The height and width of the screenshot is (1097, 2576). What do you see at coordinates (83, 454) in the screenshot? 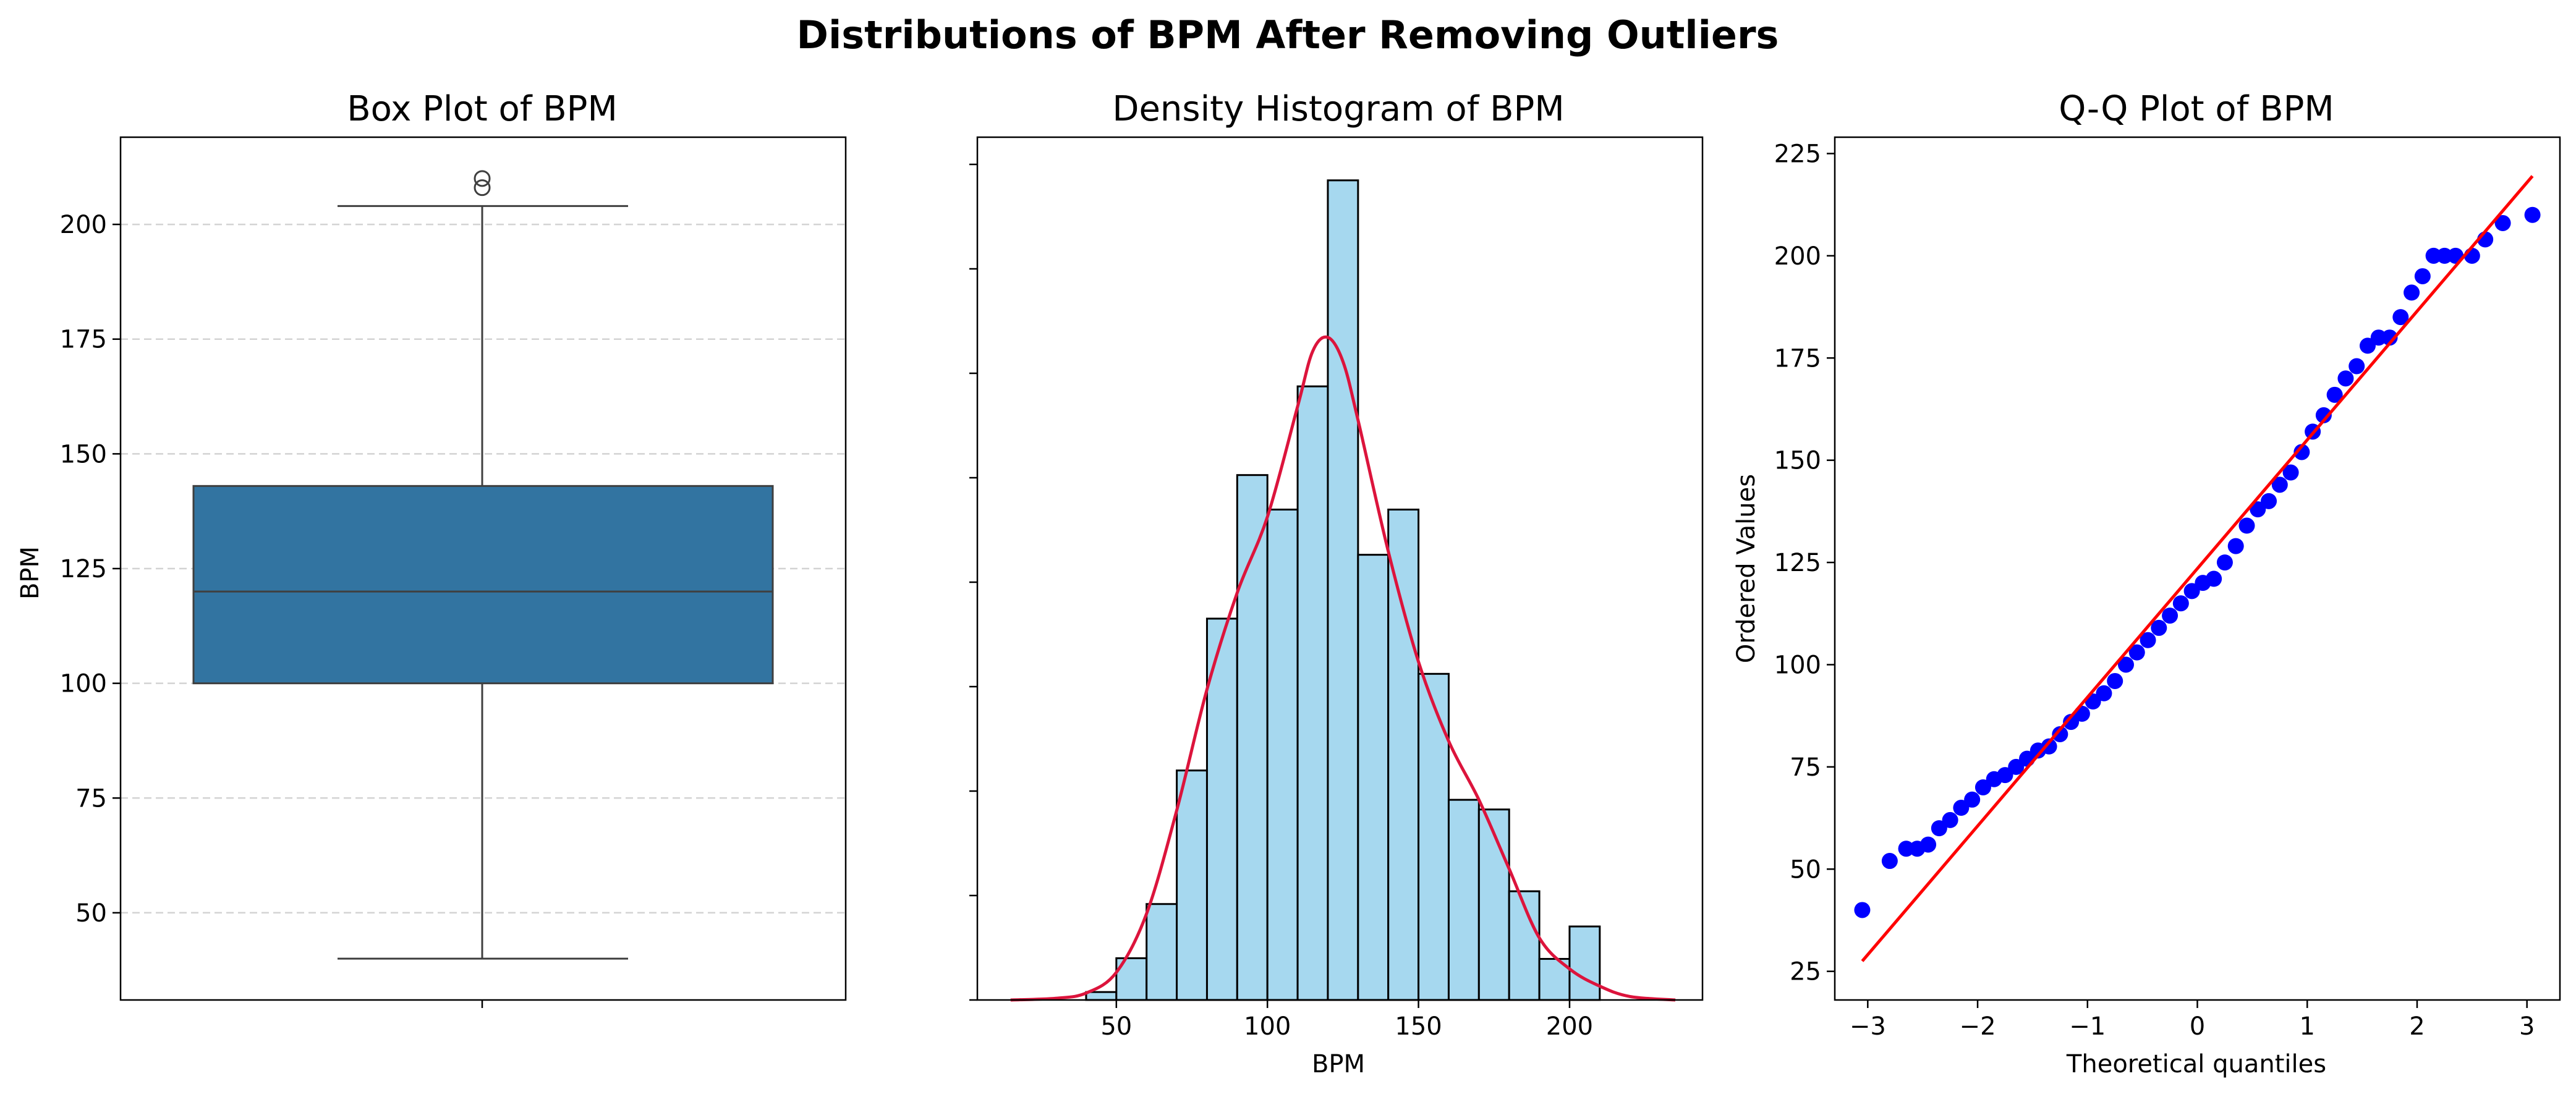
I see `boxplot-ytick-label: 150` at bounding box center [83, 454].